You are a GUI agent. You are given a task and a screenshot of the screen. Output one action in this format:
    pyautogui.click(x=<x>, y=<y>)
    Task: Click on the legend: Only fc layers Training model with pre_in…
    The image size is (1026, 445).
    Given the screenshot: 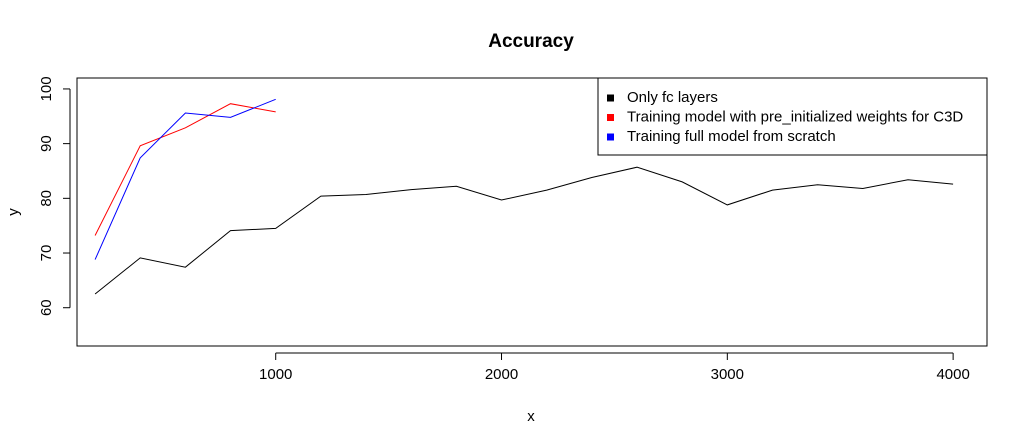 What is the action you would take?
    pyautogui.click(x=792, y=116)
    